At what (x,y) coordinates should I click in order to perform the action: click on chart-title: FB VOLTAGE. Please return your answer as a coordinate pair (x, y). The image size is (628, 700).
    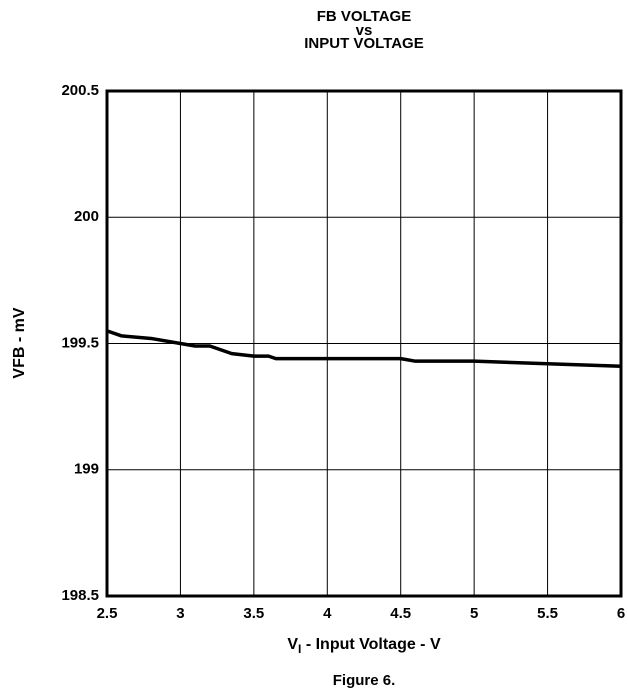
    Looking at the image, I should click on (364, 16).